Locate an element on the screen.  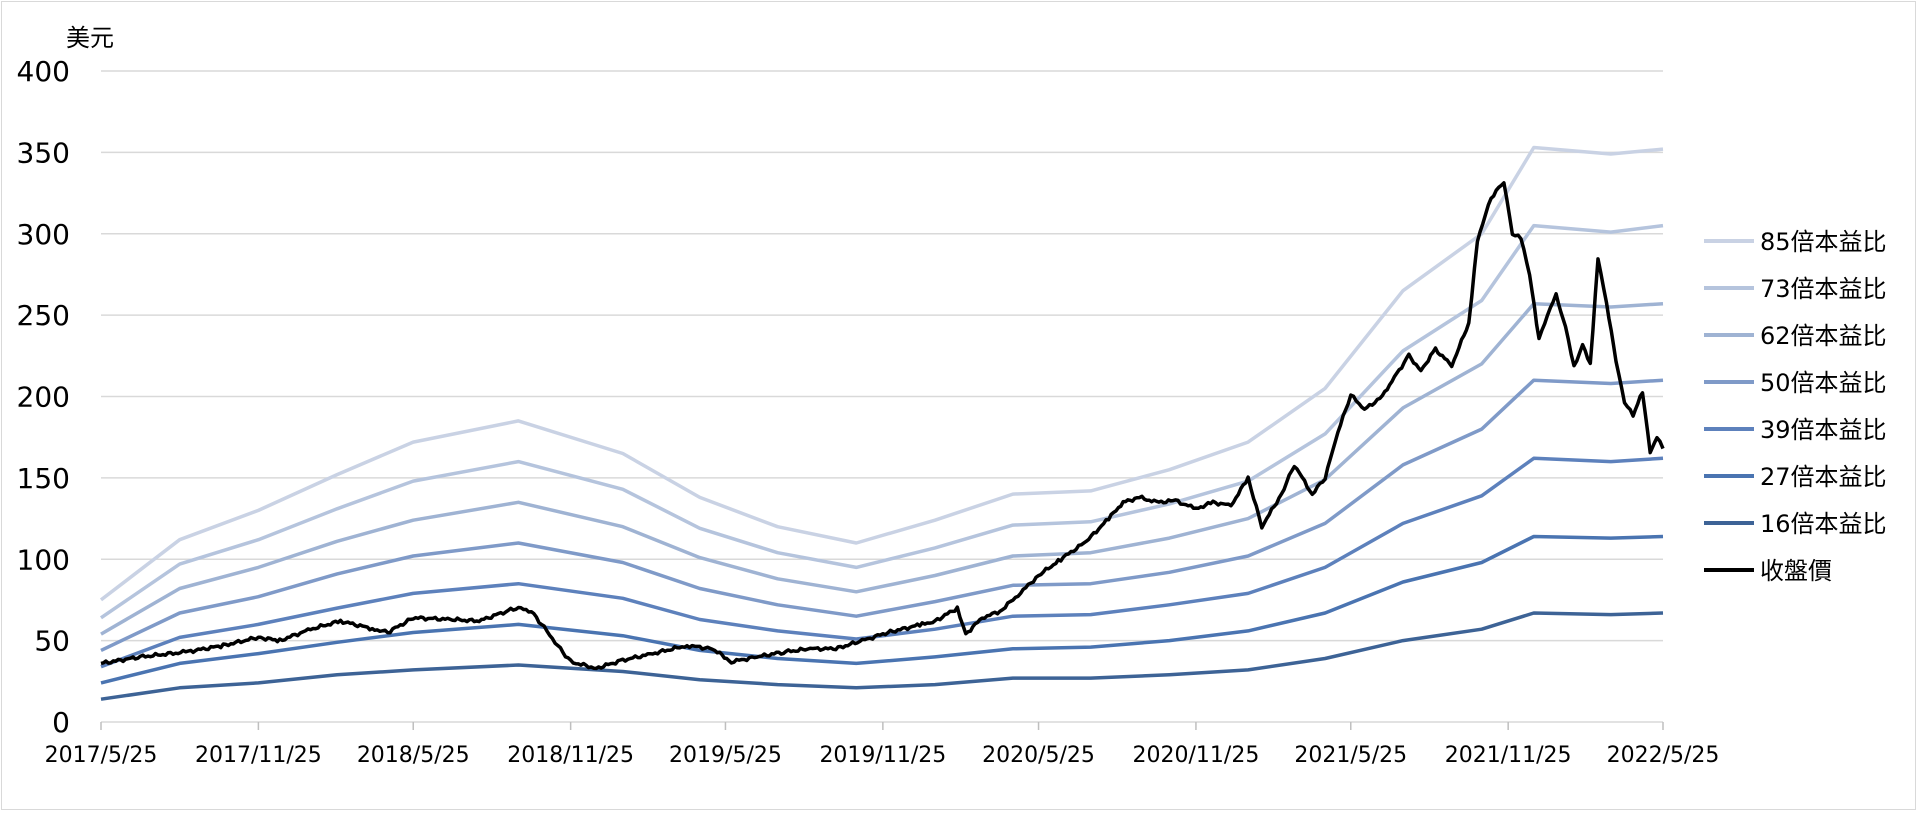
x-tick-label: 2017/5/25 is located at coordinates (101, 755).